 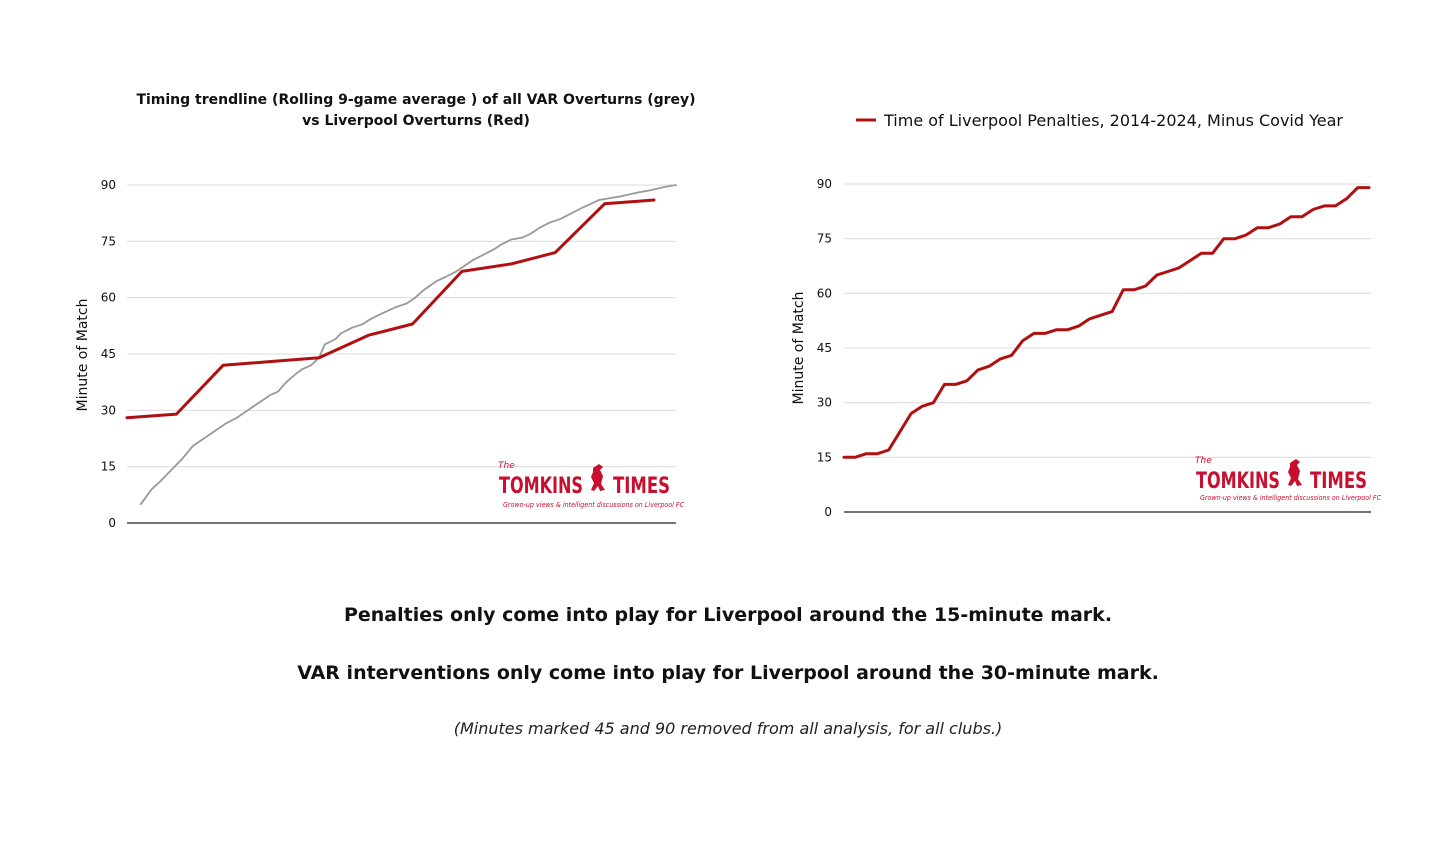 I want to click on left-y-tick-label: 90, so click(x=108, y=185).